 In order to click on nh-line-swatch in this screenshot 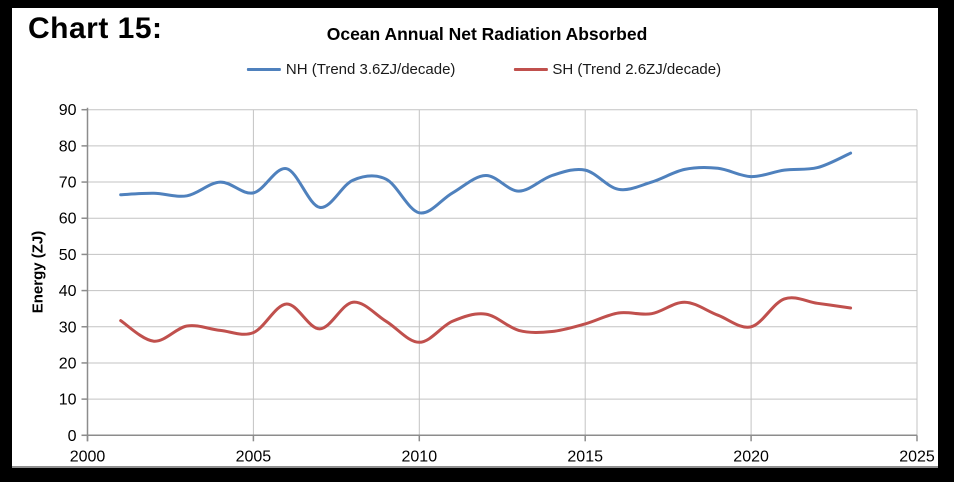, I will do `click(263, 69)`.